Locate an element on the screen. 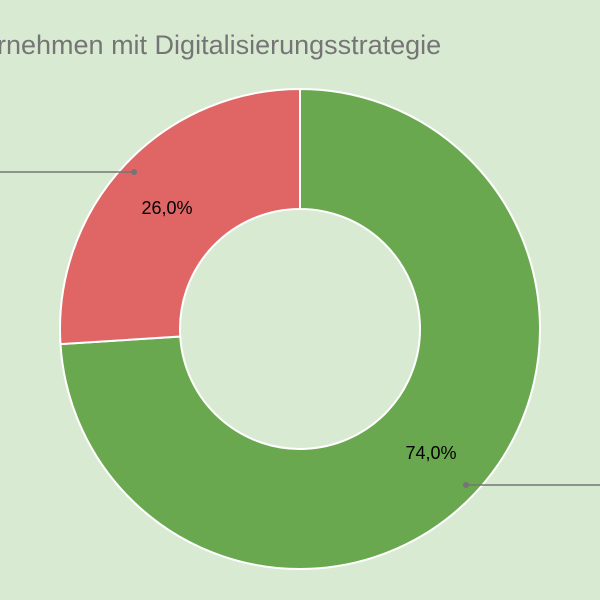 This screenshot has width=600, height=600. chart-title: rnehmen mit Digitalisierungsstrategie is located at coordinates (221, 45).